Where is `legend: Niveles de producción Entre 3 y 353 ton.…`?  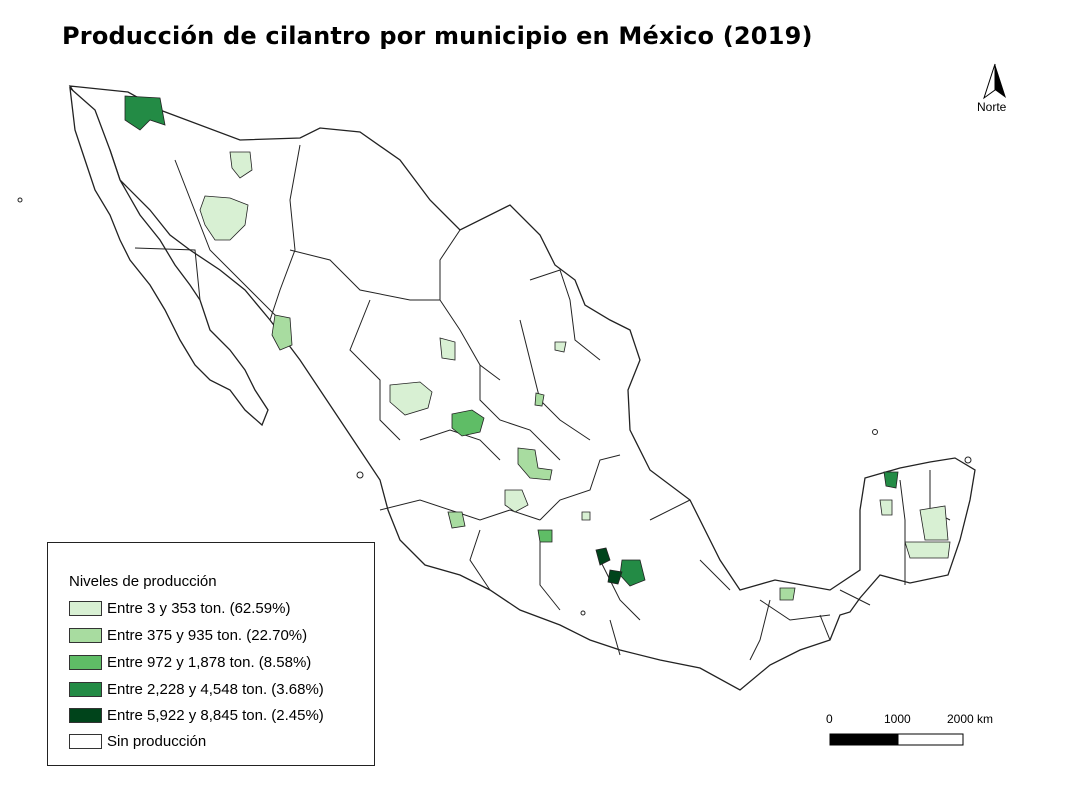 legend: Niveles de producción Entre 3 y 353 ton.… is located at coordinates (211, 654).